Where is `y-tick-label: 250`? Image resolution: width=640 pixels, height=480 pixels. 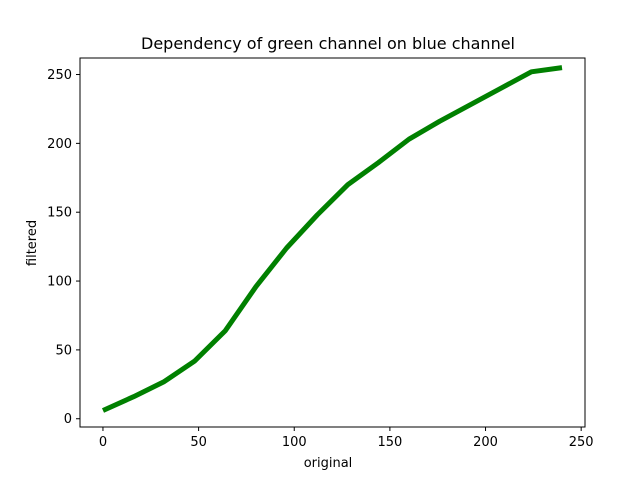
y-tick-label: 250 is located at coordinates (59, 75).